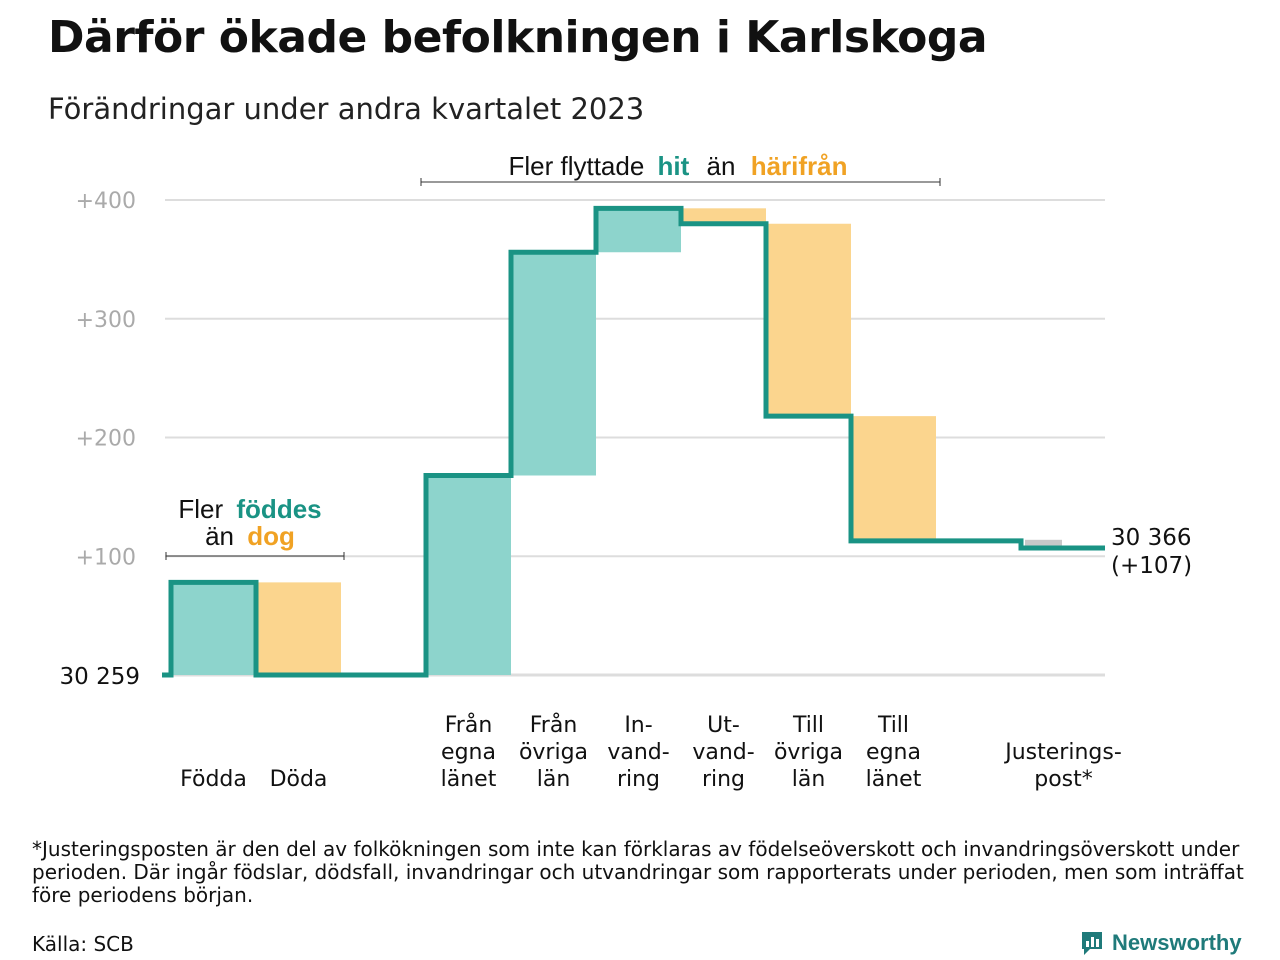 This screenshot has width=1280, height=960. Describe the element at coordinates (213, 779) in the screenshot. I see `category-label: Födda` at that location.